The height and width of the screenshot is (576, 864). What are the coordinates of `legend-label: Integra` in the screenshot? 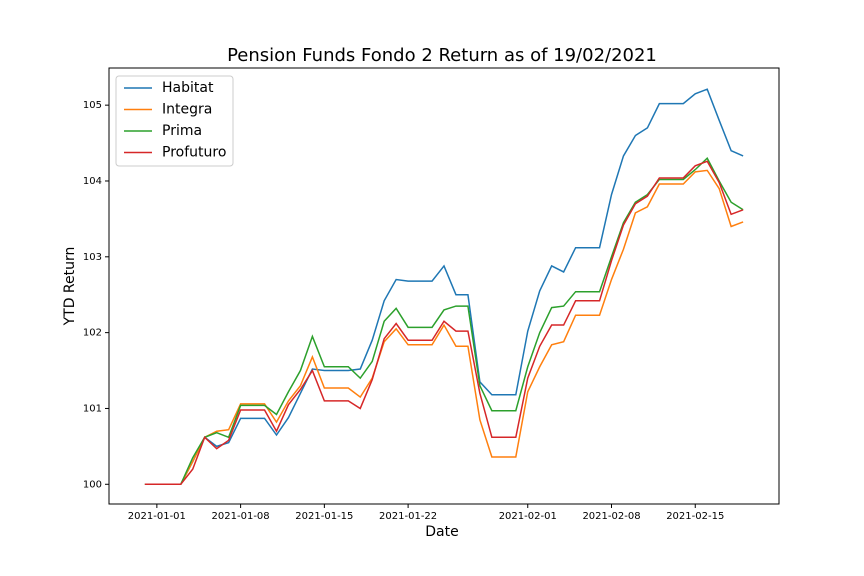 It's located at (187, 110).